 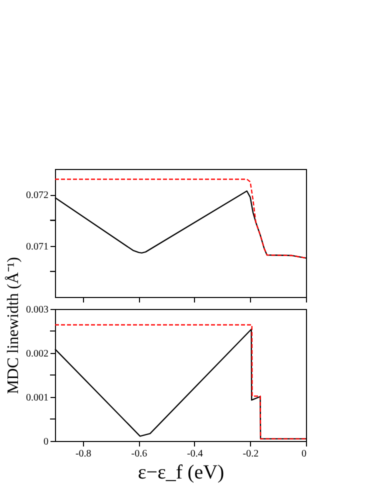 What do you see at coordinates (37, 196) in the screenshot?
I see `y-tick-label: 0.072` at bounding box center [37, 196].